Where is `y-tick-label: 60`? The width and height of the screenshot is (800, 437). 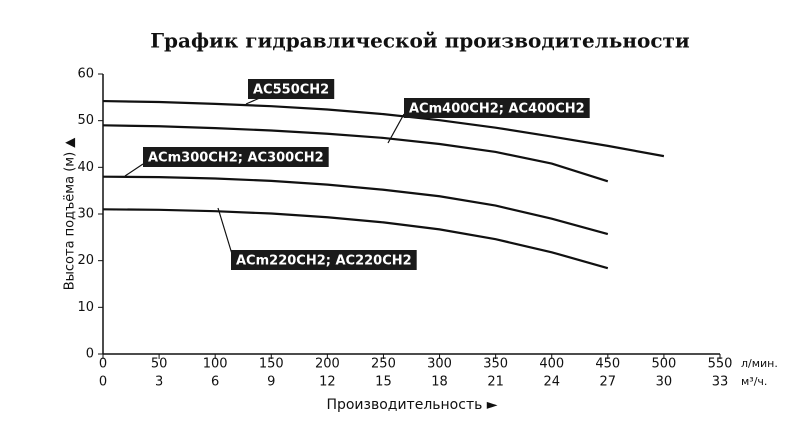
y-tick-label: 60 is located at coordinates (85, 74).